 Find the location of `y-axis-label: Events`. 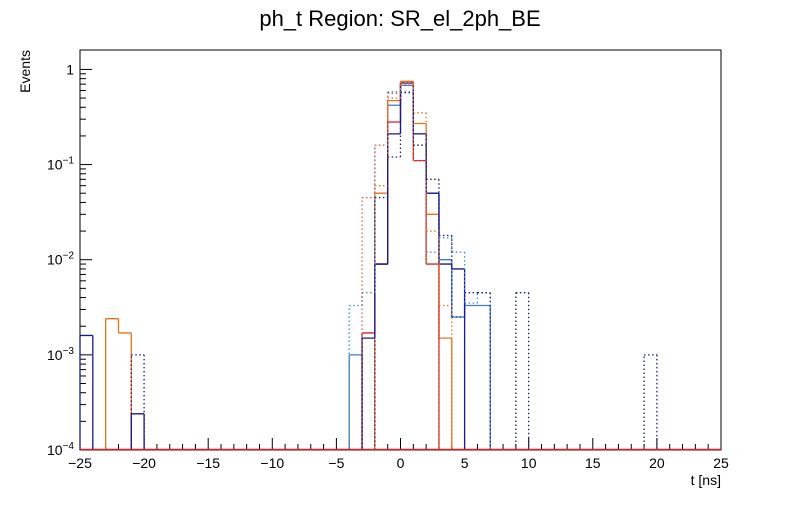

y-axis-label: Events is located at coordinates (25, 71).